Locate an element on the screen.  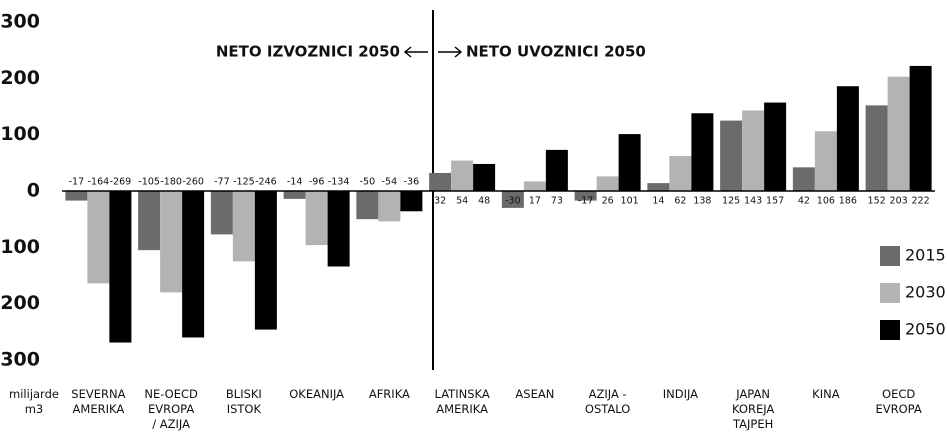
value-label: -54 is located at coordinates (390, 182).